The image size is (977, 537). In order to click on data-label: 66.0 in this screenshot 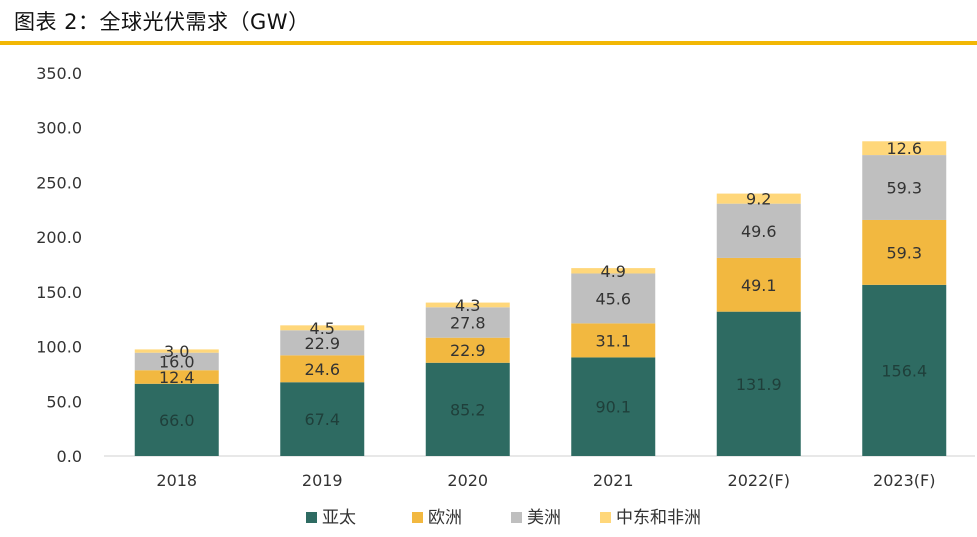, I will do `click(177, 420)`.